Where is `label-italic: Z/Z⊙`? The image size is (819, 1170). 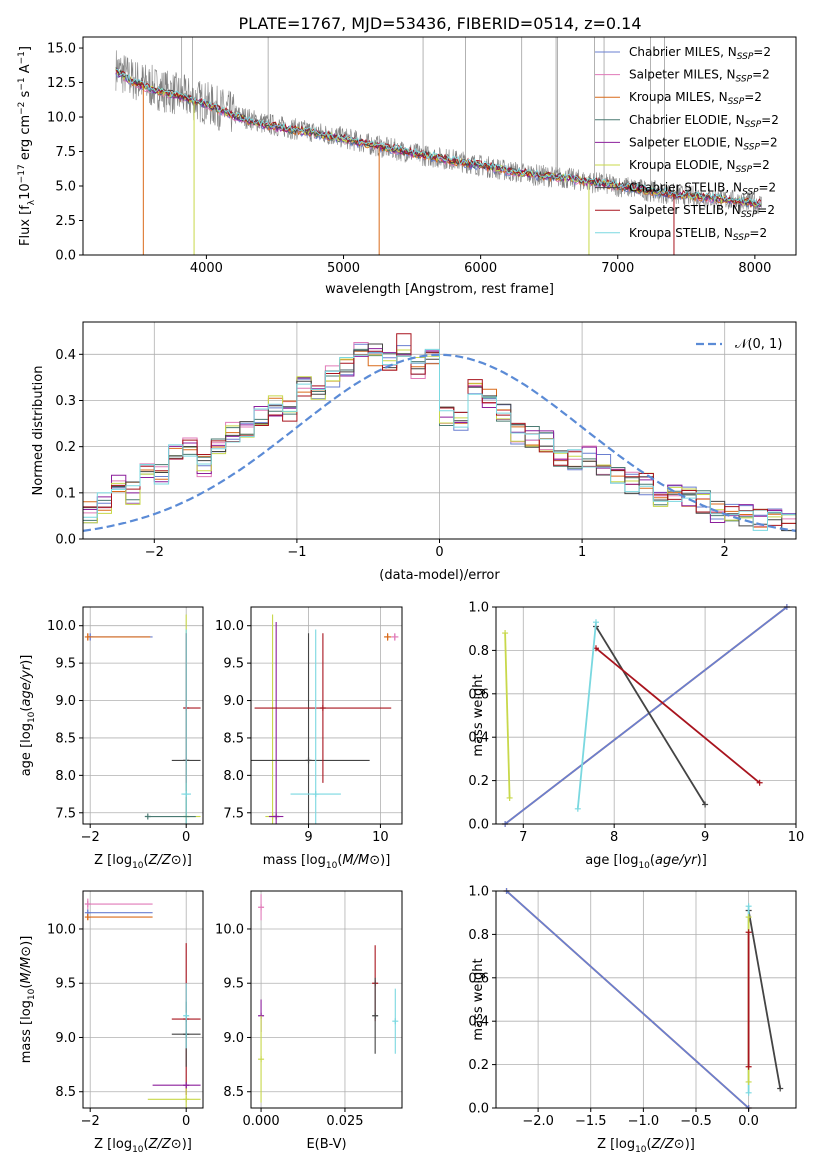
label-italic: Z/Z⊙ is located at coordinates (165, 860).